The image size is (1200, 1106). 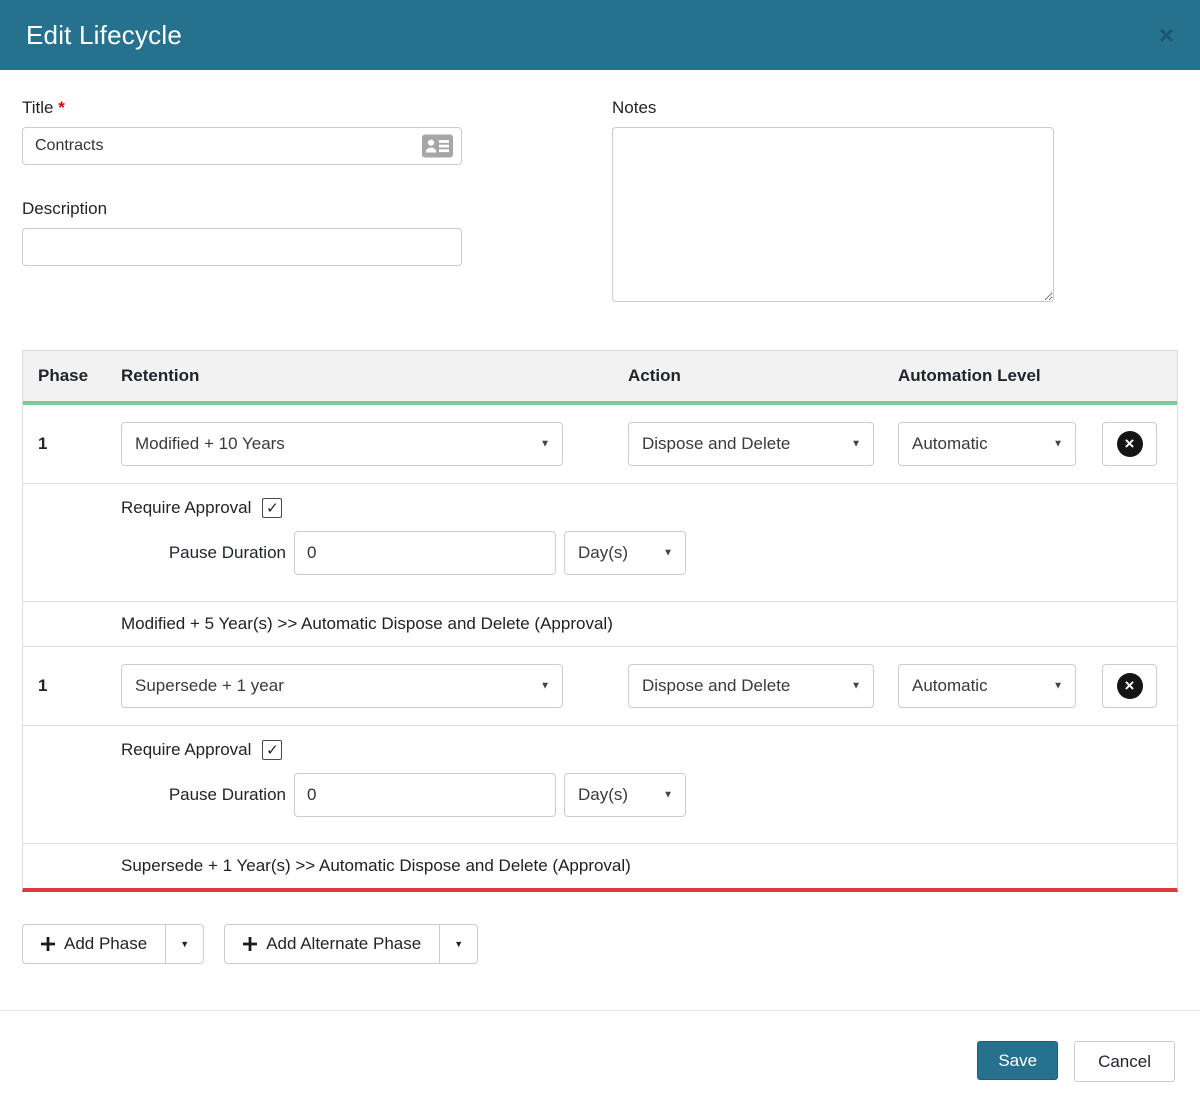 What do you see at coordinates (342, 686) in the screenshot?
I see `retention-select: Supersede + 1 year ▼` at bounding box center [342, 686].